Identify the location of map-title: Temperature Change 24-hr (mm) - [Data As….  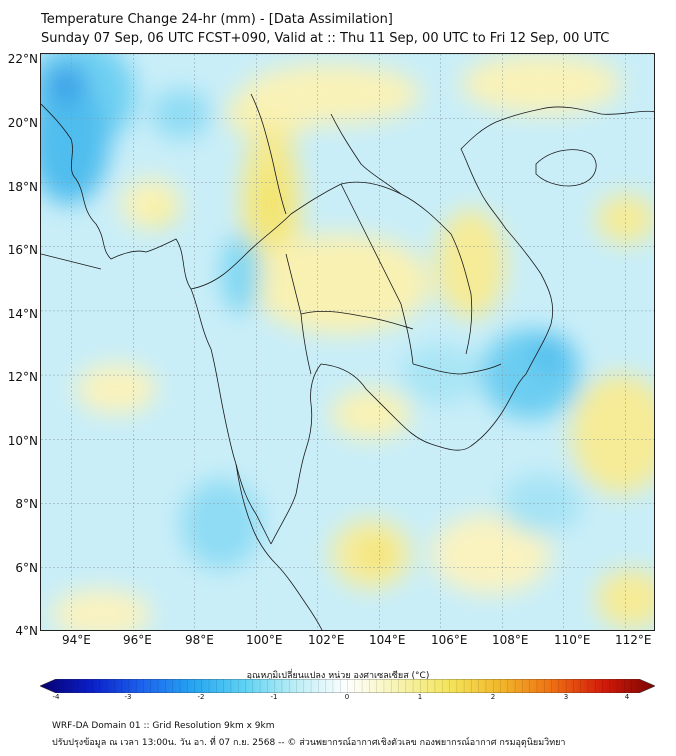
(217, 19).